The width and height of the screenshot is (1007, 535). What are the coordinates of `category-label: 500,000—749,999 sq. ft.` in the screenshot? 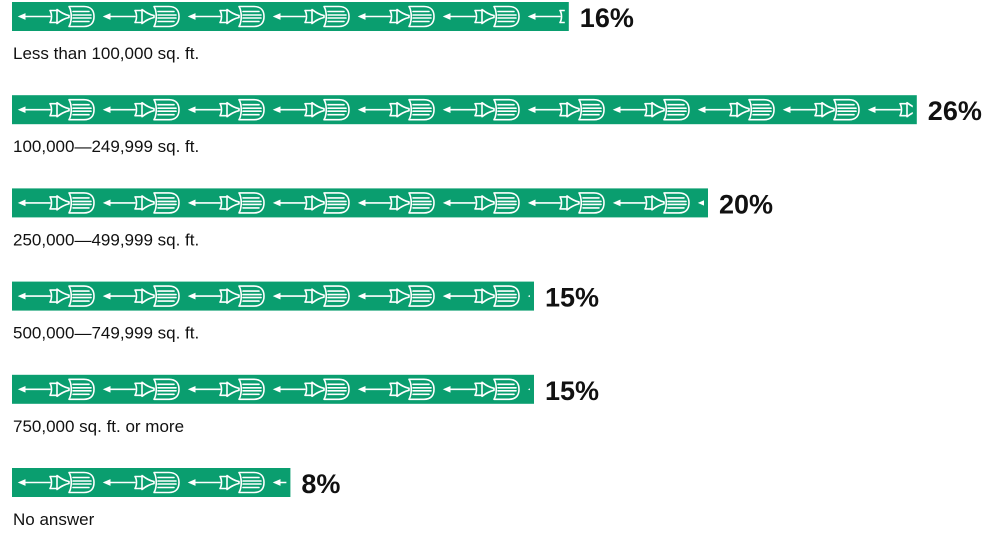 It's located at (106, 333).